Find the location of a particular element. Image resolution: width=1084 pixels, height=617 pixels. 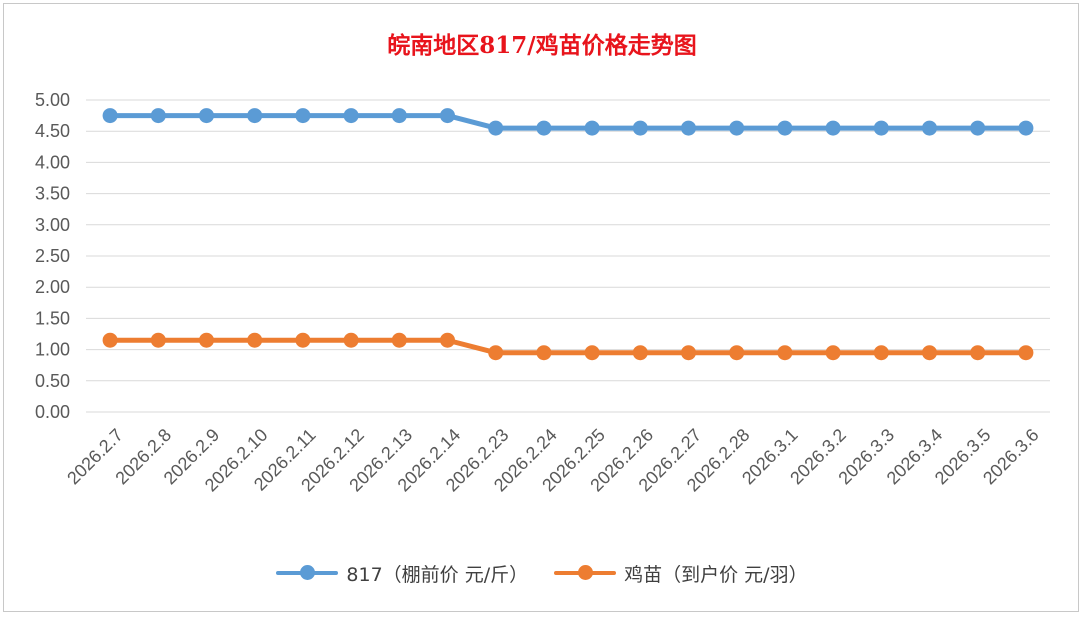

legend-label-817: 817（棚前价 元/斤） is located at coordinates (437, 574).